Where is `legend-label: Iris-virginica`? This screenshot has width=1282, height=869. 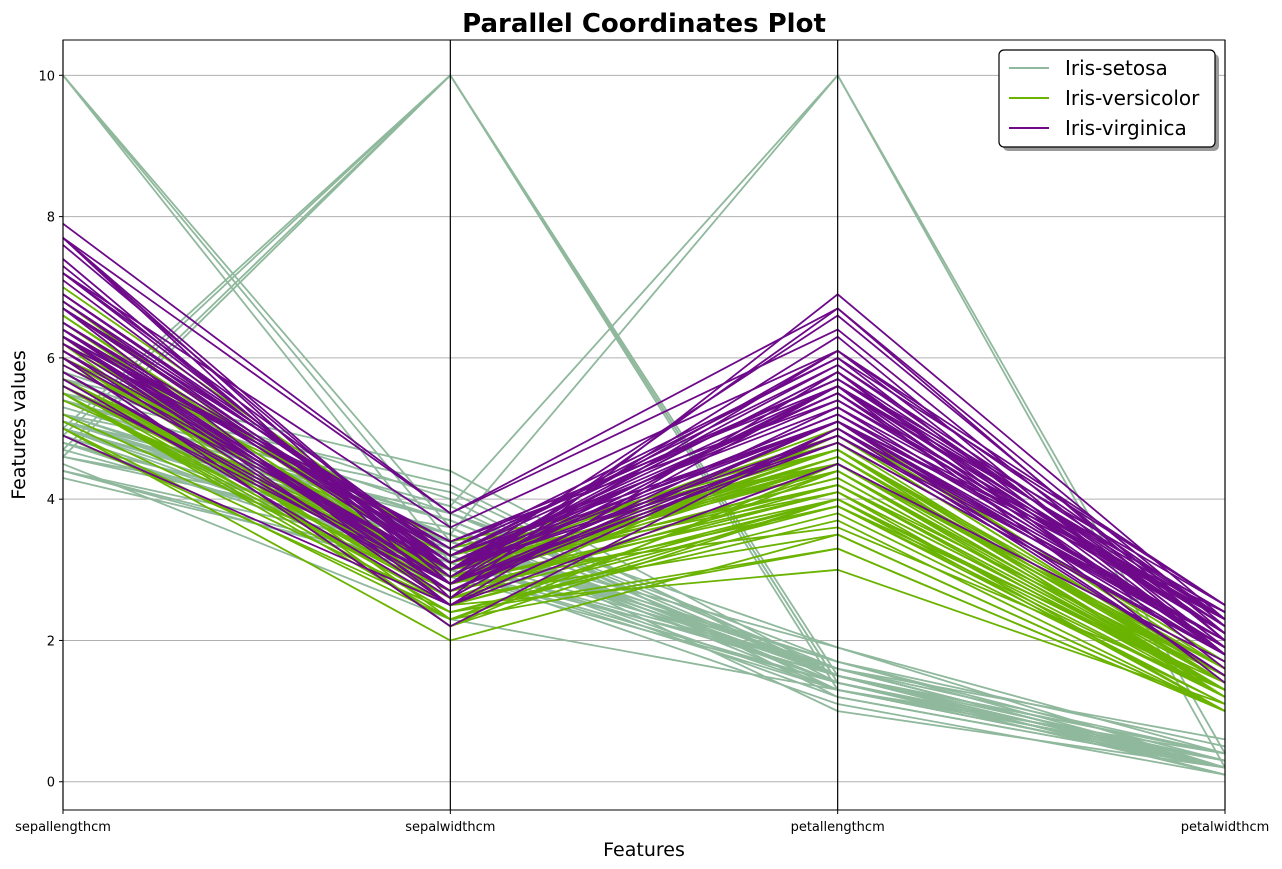 legend-label: Iris-virginica is located at coordinates (1126, 128).